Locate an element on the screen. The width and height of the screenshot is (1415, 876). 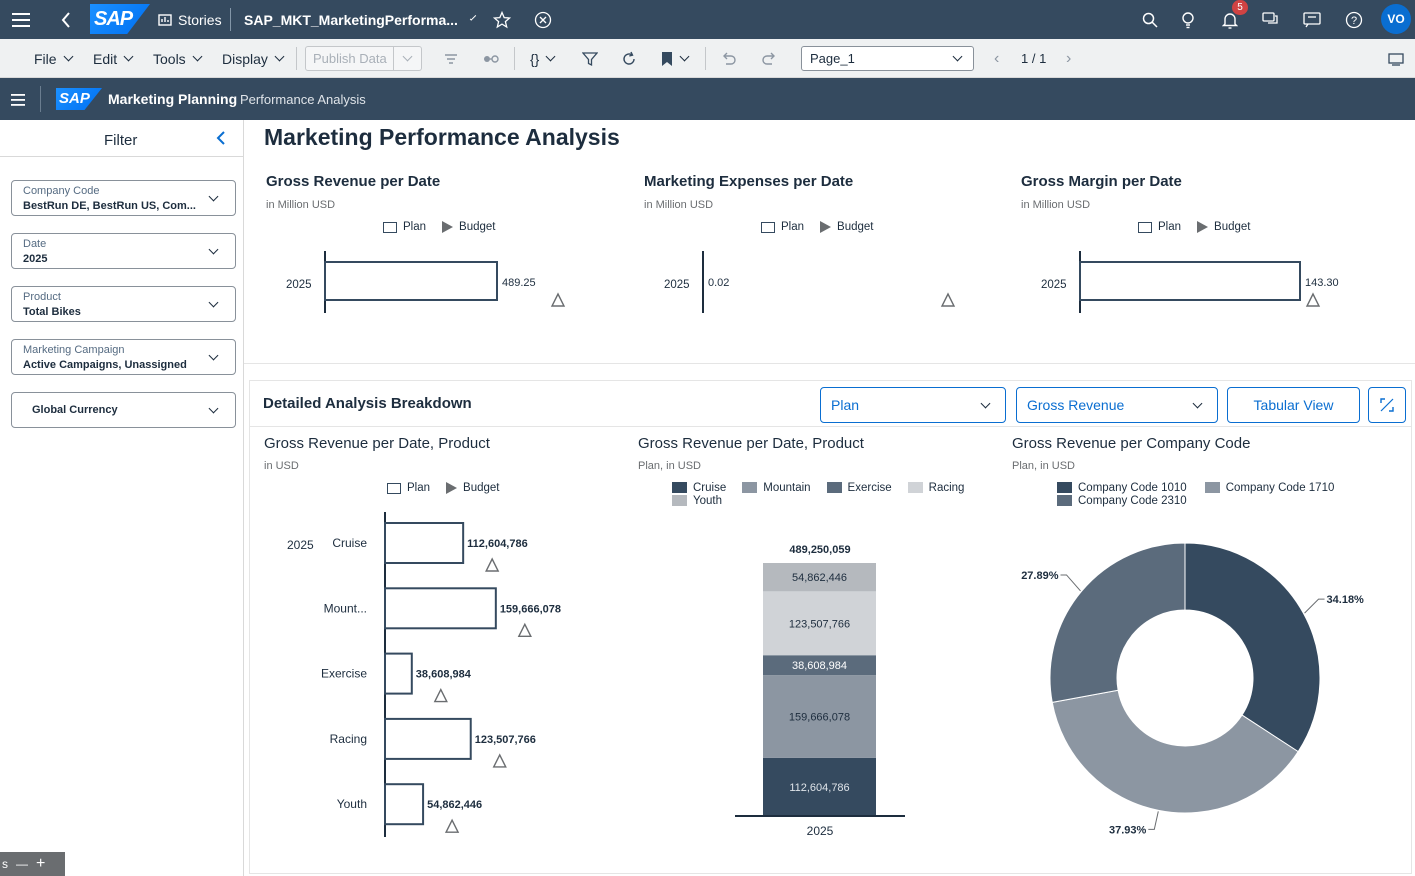
search-icon is located at coordinates (1150, 19).